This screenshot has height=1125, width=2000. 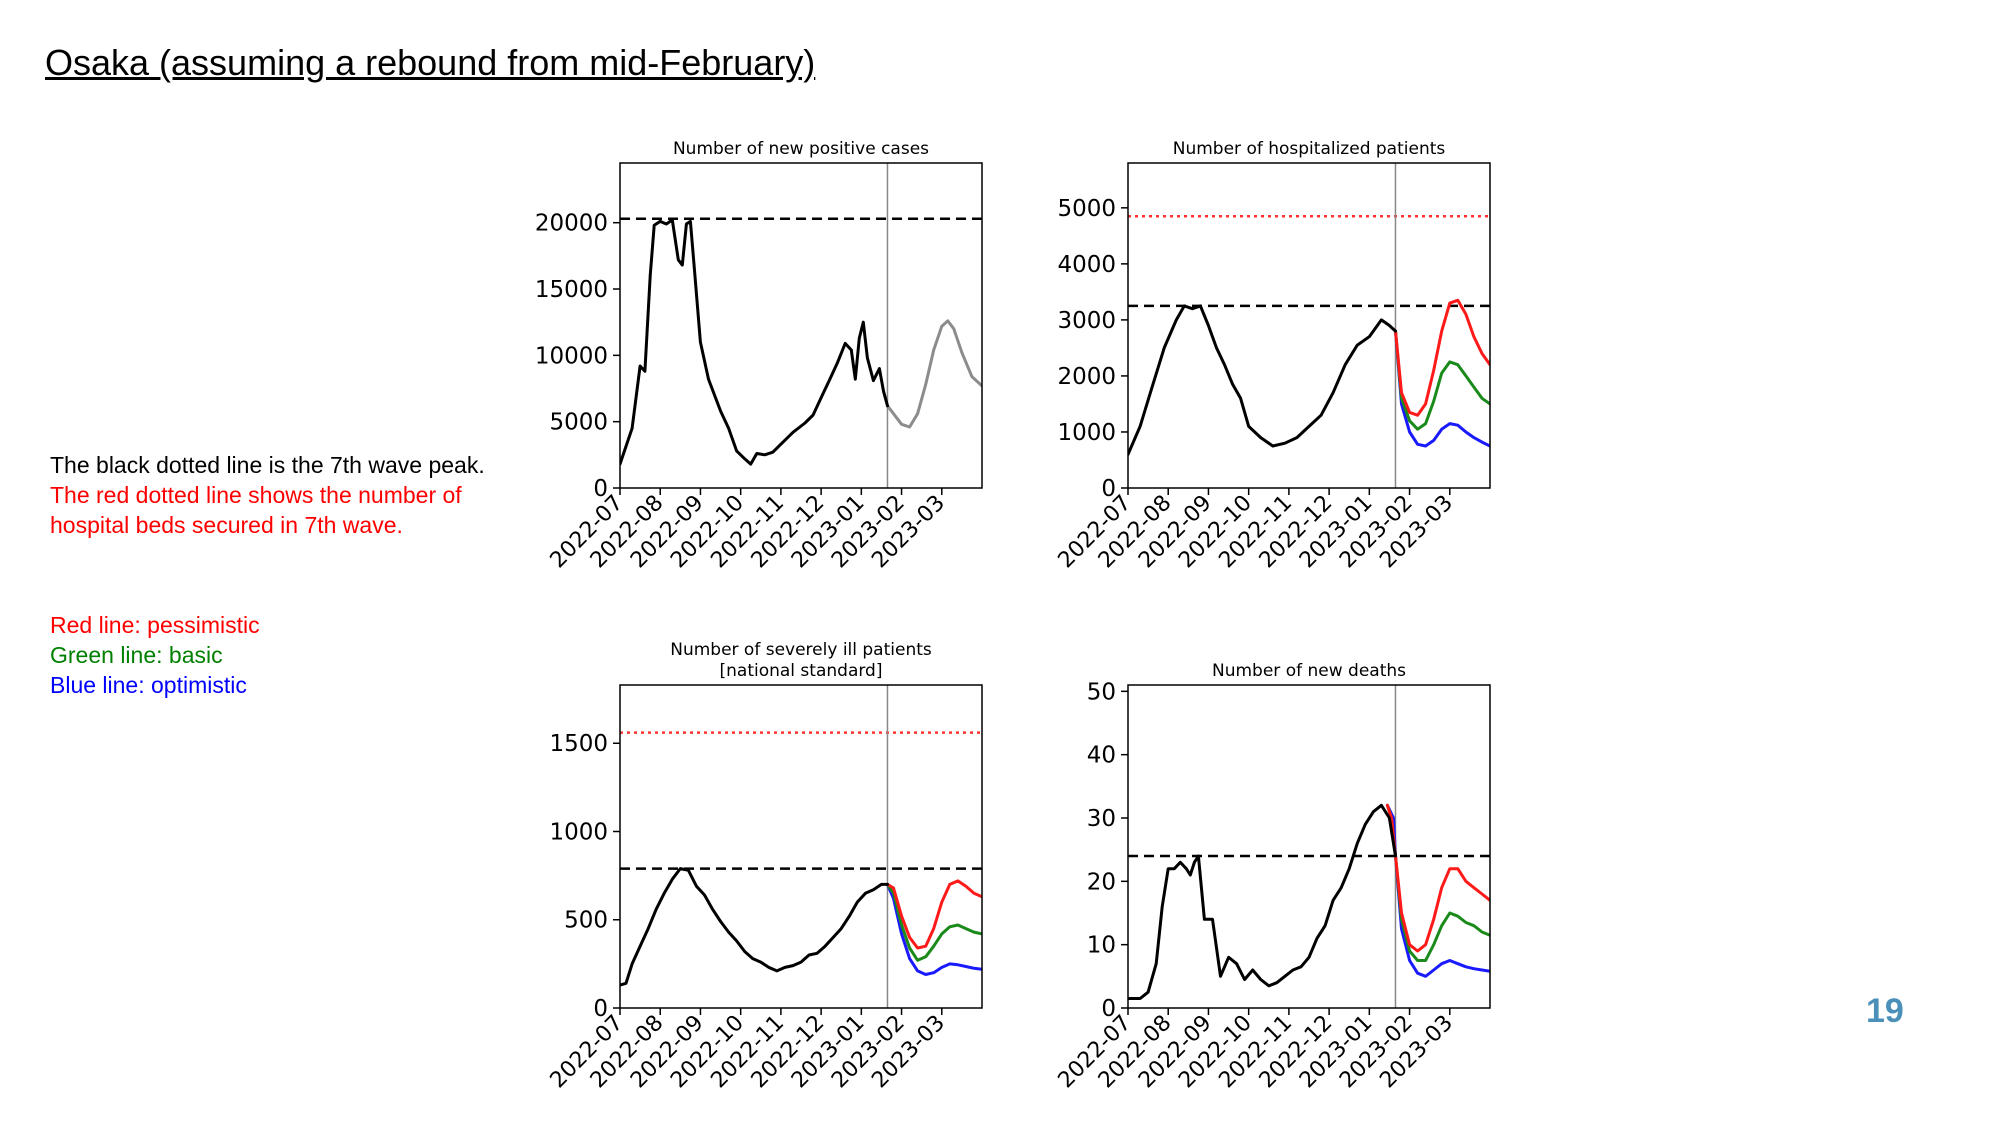 I want to click on y-tick-label: 40, so click(x=1101, y=756).